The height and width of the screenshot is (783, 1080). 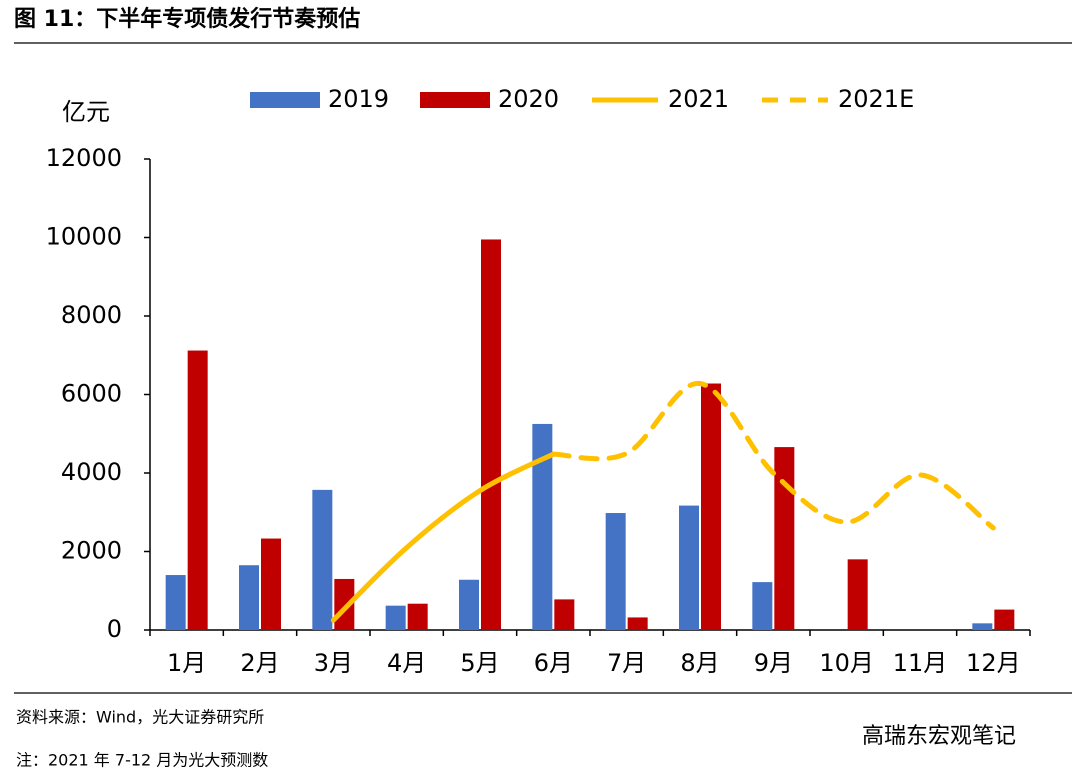 What do you see at coordinates (773, 663) in the screenshot?
I see `x-tick-label: 9月` at bounding box center [773, 663].